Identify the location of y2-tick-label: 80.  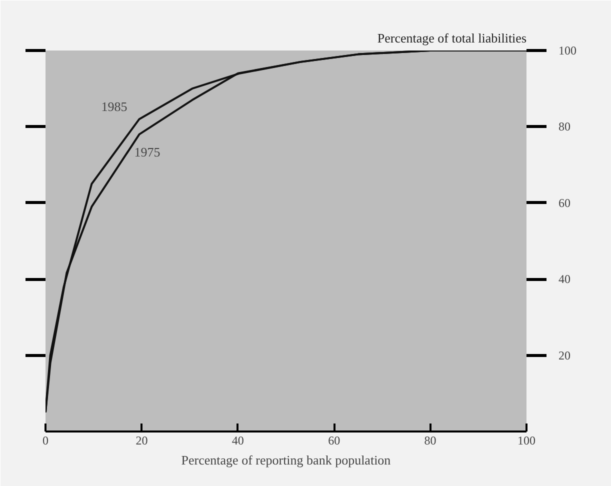
(564, 127).